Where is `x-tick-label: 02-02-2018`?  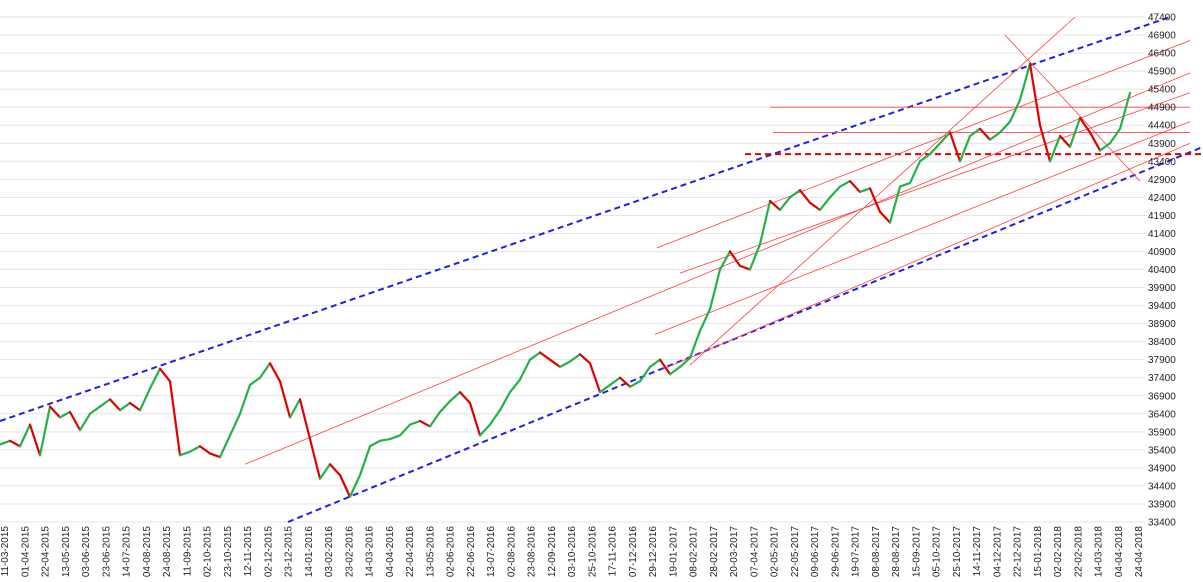
x-tick-label: 02-02-2018 is located at coordinates (1058, 552).